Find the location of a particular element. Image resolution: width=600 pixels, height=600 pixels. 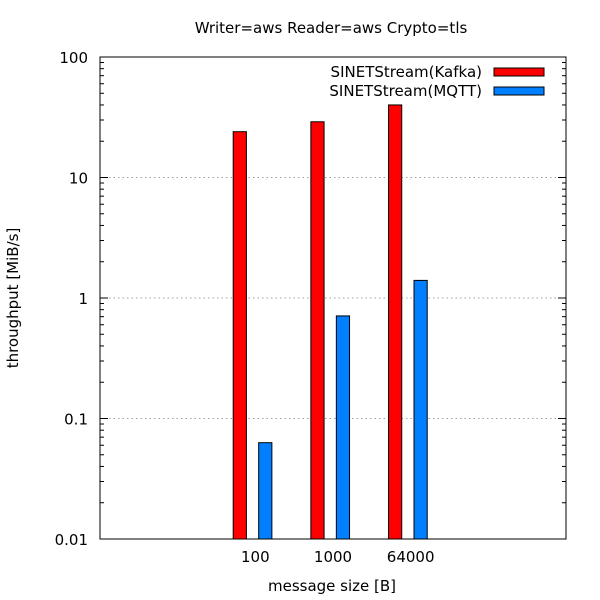

y-tick-label: 10 is located at coordinates (78, 179).